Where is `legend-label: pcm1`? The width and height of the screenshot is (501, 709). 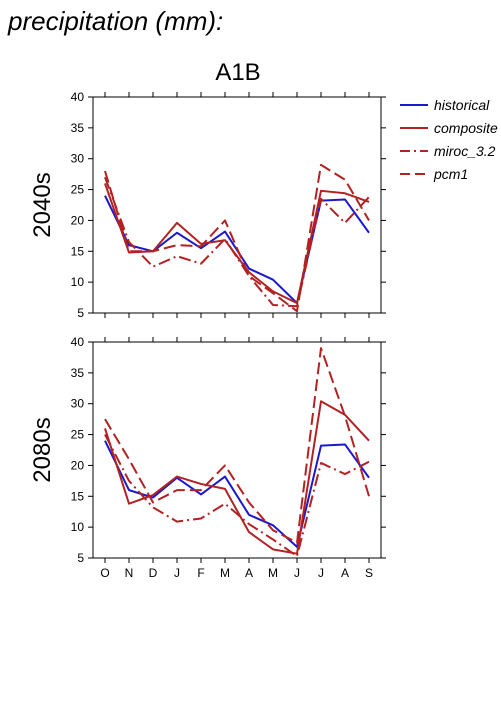 legend-label: pcm1 is located at coordinates (450, 174).